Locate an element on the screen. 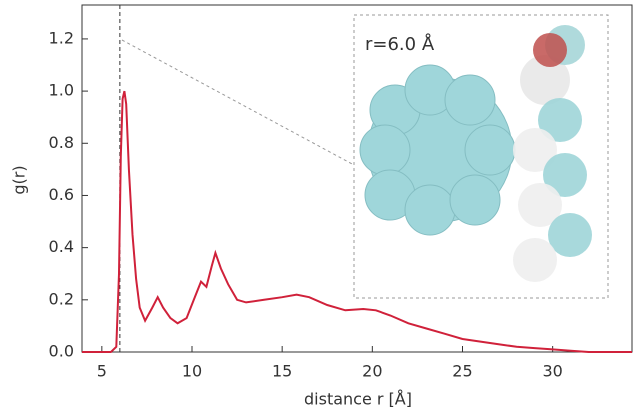  x-tick-label: 20 is located at coordinates (372, 371).